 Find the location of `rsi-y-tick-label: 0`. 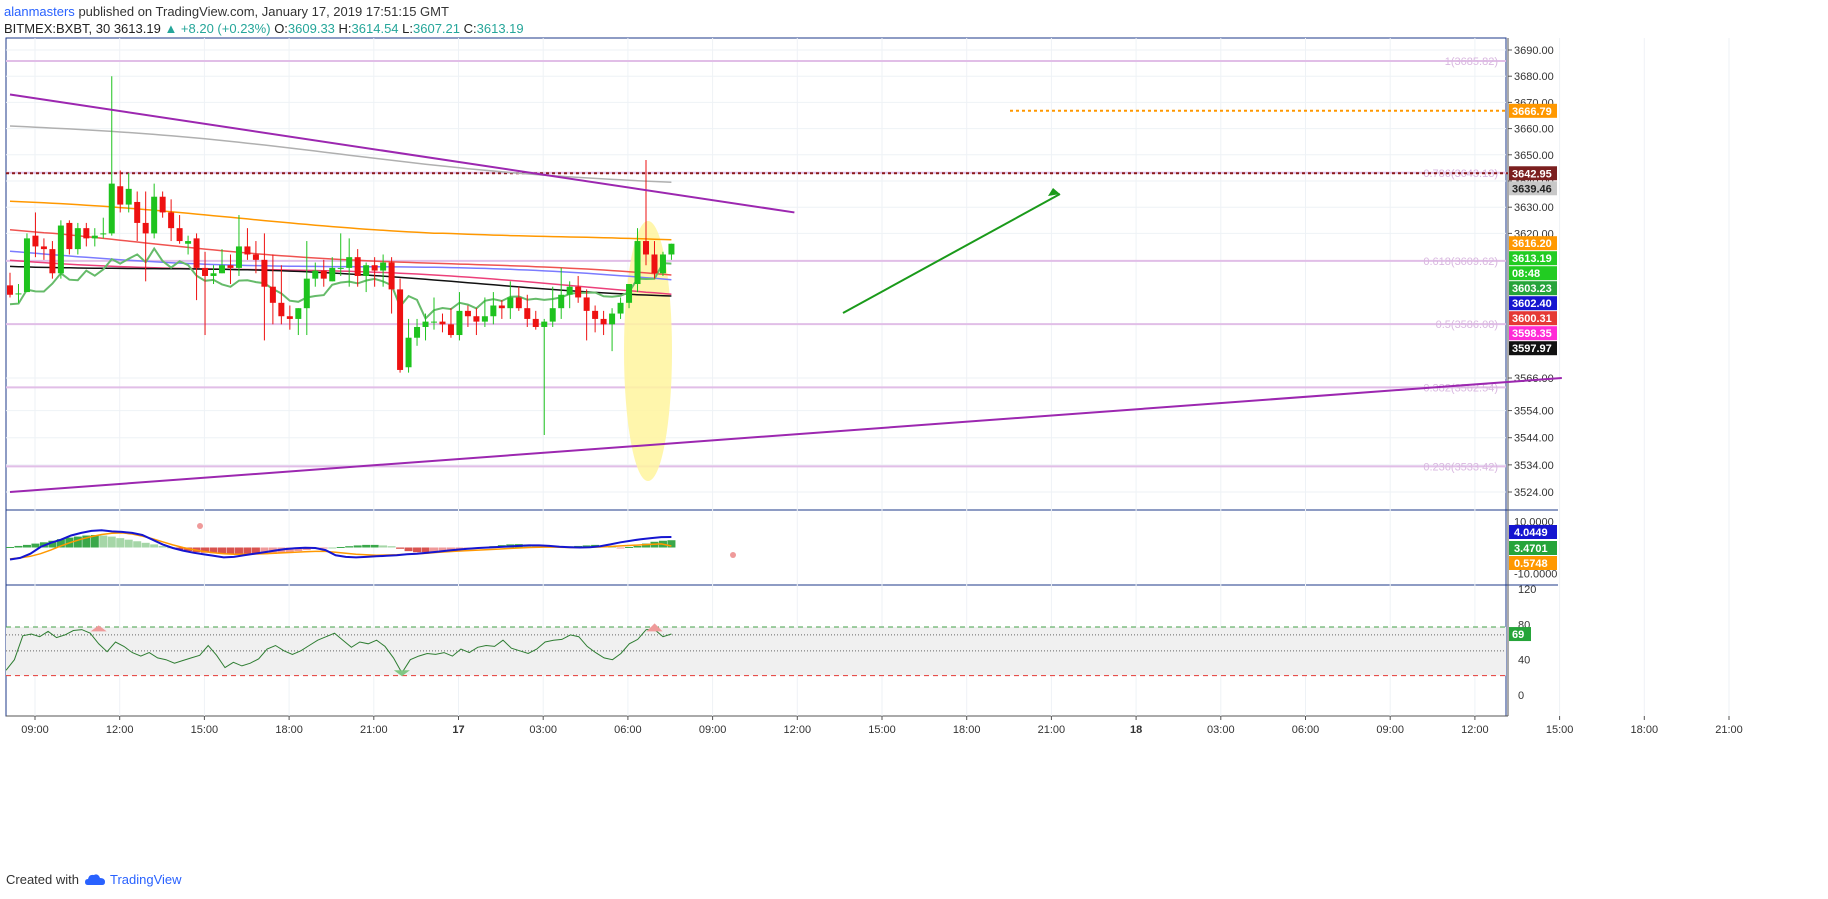

rsi-y-tick-label: 0 is located at coordinates (1521, 696).